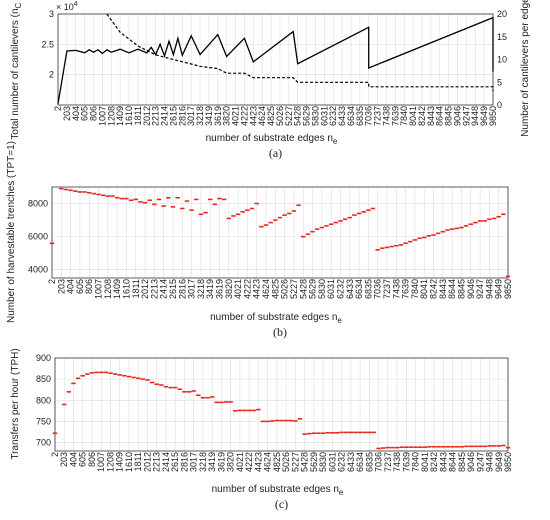 The height and width of the screenshot is (520, 550). Describe the element at coordinates (38, 237) in the screenshot. I see `chart-b-ytick-label: 6000` at that location.